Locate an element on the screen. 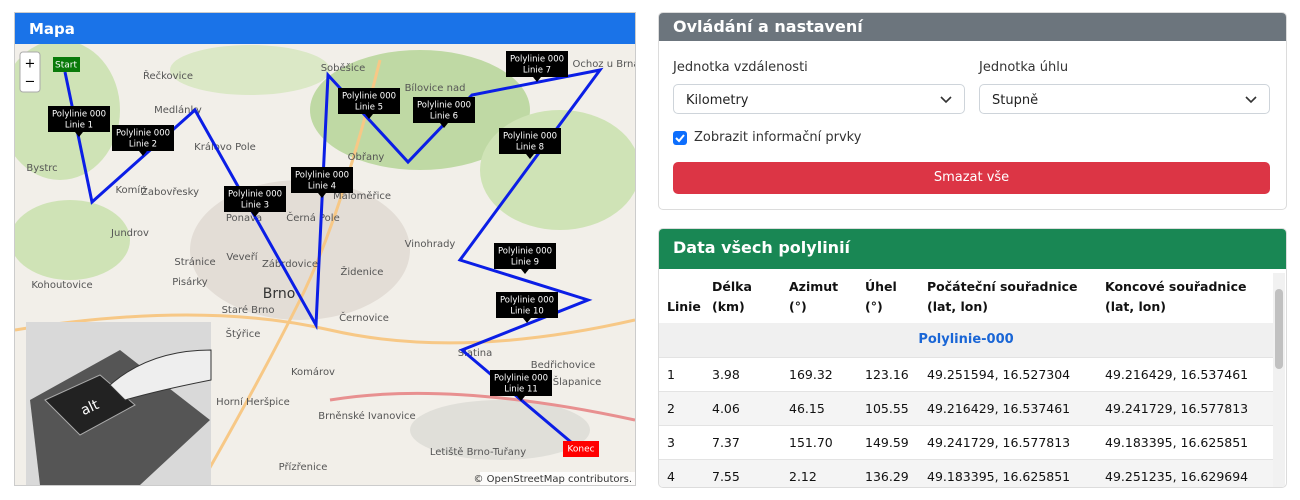  place-name: Veveří is located at coordinates (242, 257).